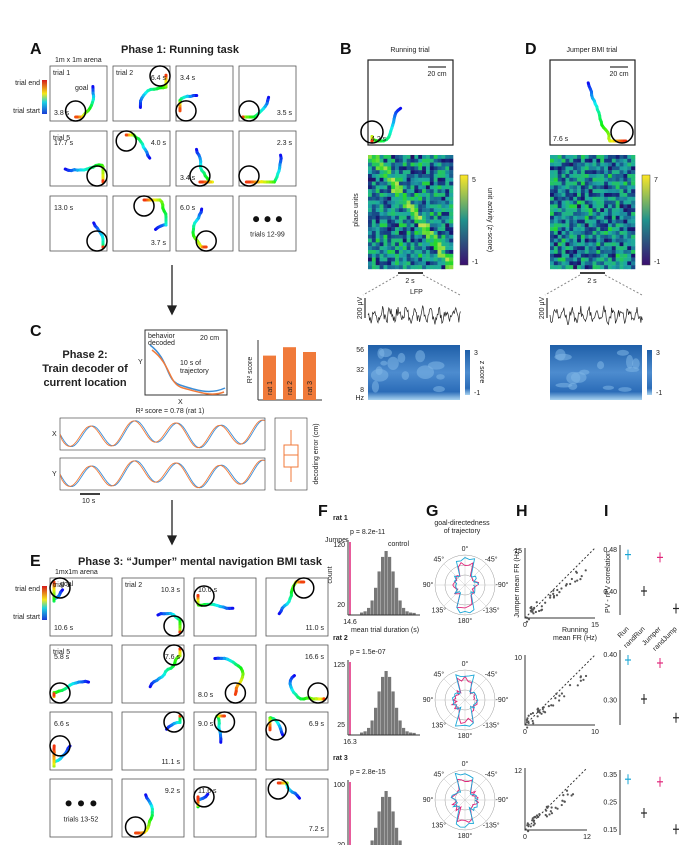 This screenshot has height=845, width=686. What do you see at coordinates (159, 143) in the screenshot?
I see `trial-time: 4.0 s` at bounding box center [159, 143].